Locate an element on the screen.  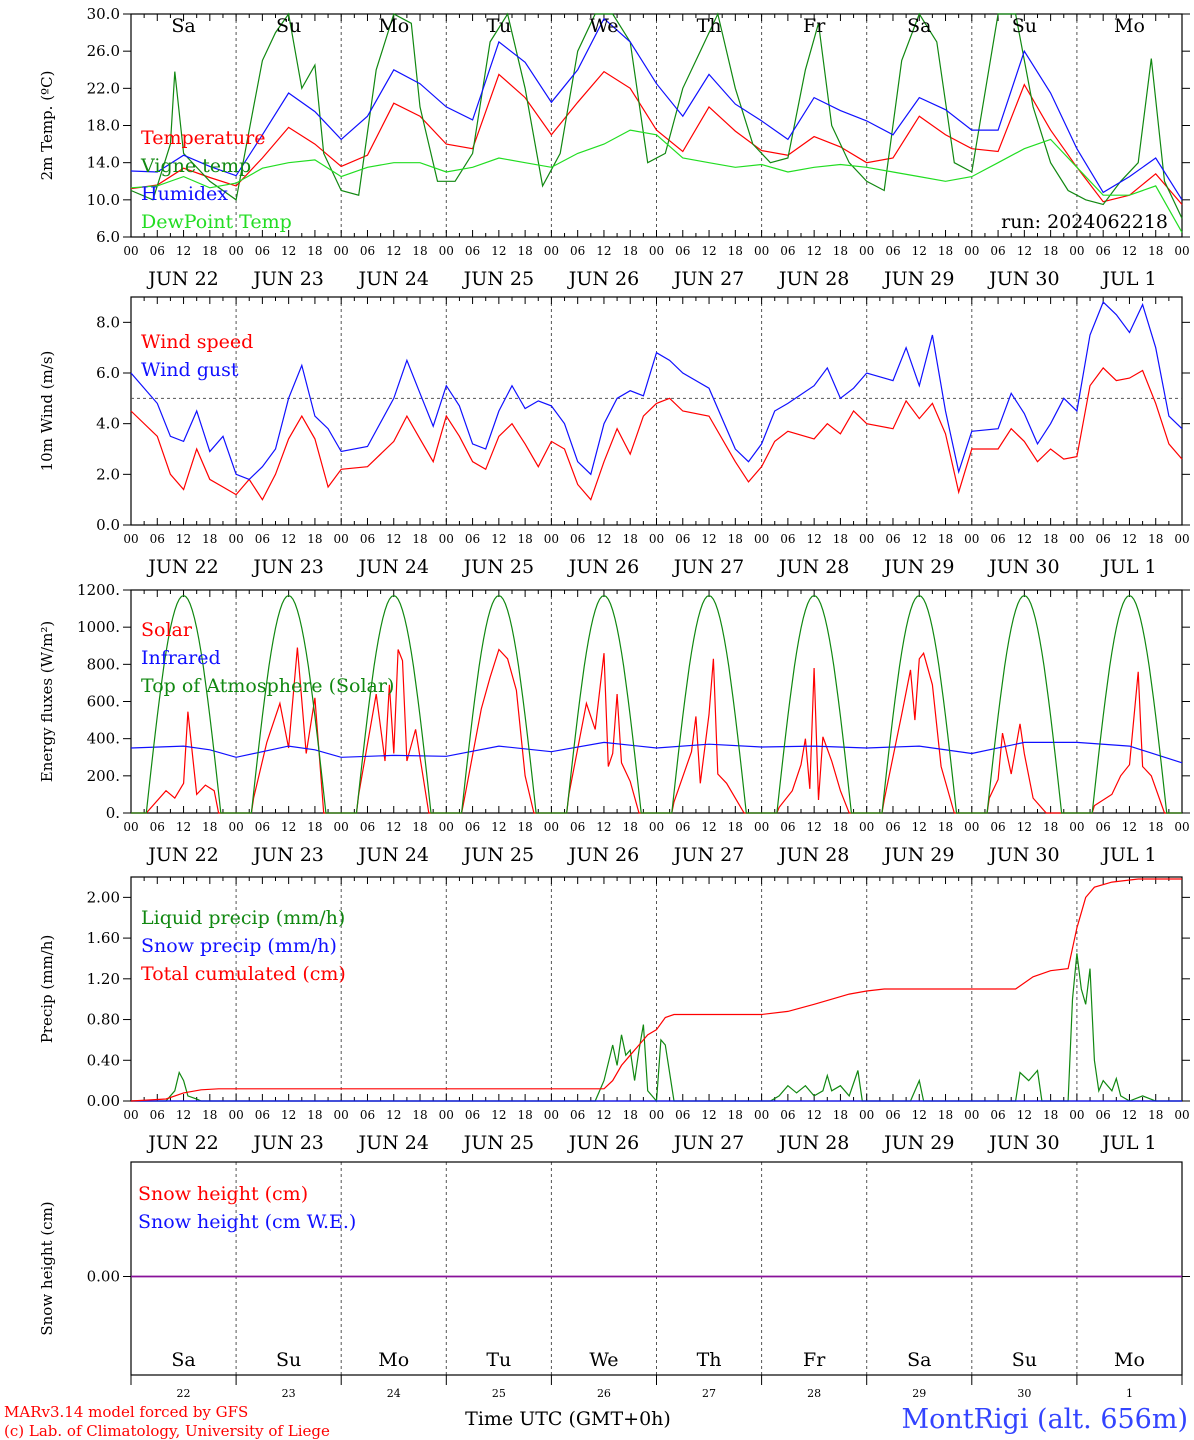
series-wind-gust is located at coordinates (656, 391).